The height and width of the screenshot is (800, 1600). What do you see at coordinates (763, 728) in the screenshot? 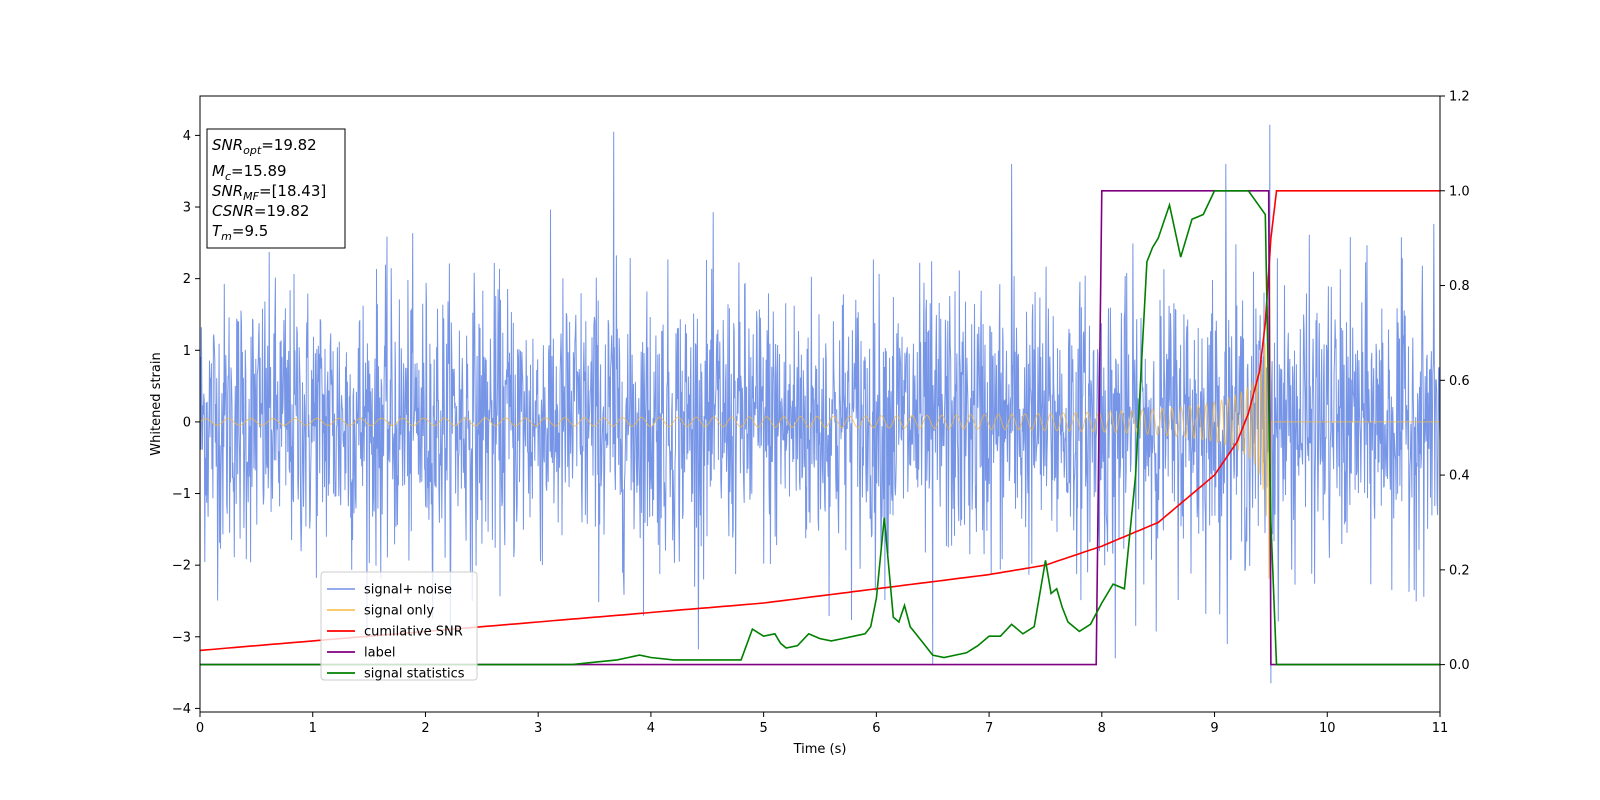
I see `x-tick-label: 5` at bounding box center [763, 728].